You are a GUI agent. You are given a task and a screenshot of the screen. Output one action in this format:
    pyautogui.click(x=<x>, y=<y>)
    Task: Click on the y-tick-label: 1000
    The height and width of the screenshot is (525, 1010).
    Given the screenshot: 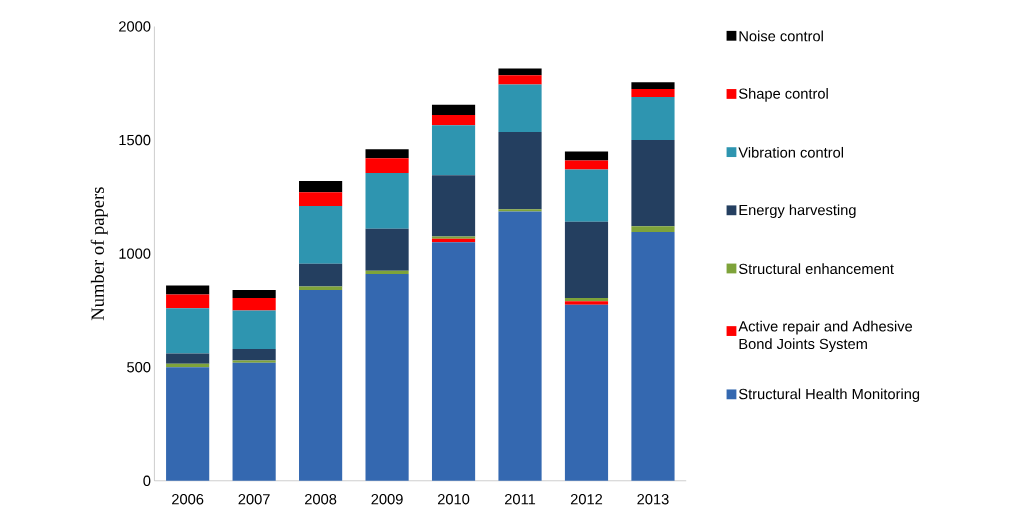 What is the action you would take?
    pyautogui.click(x=135, y=253)
    